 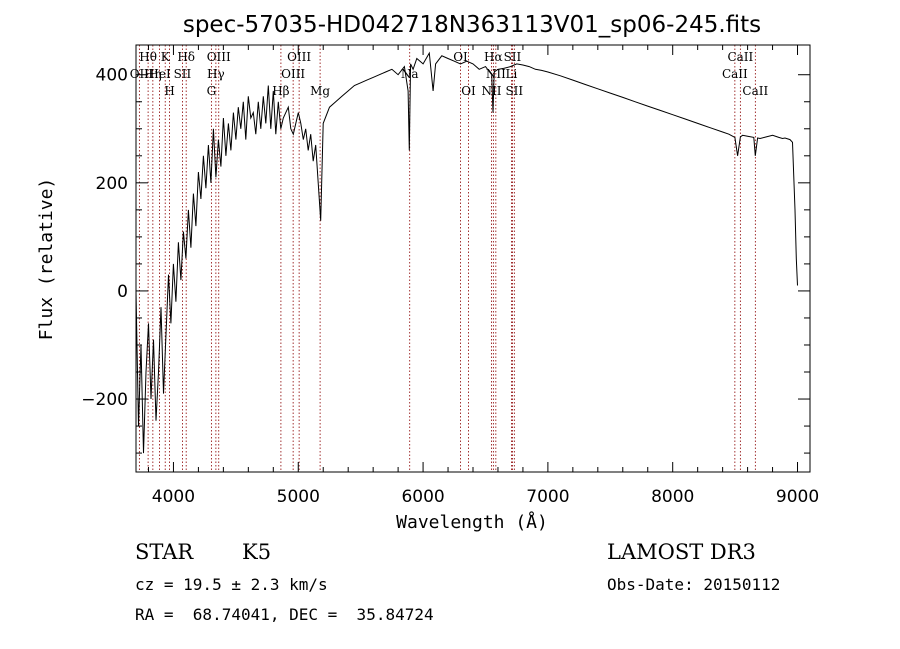 What do you see at coordinates (166, 57) in the screenshot?
I see `spectral-line-label: K` at bounding box center [166, 57].